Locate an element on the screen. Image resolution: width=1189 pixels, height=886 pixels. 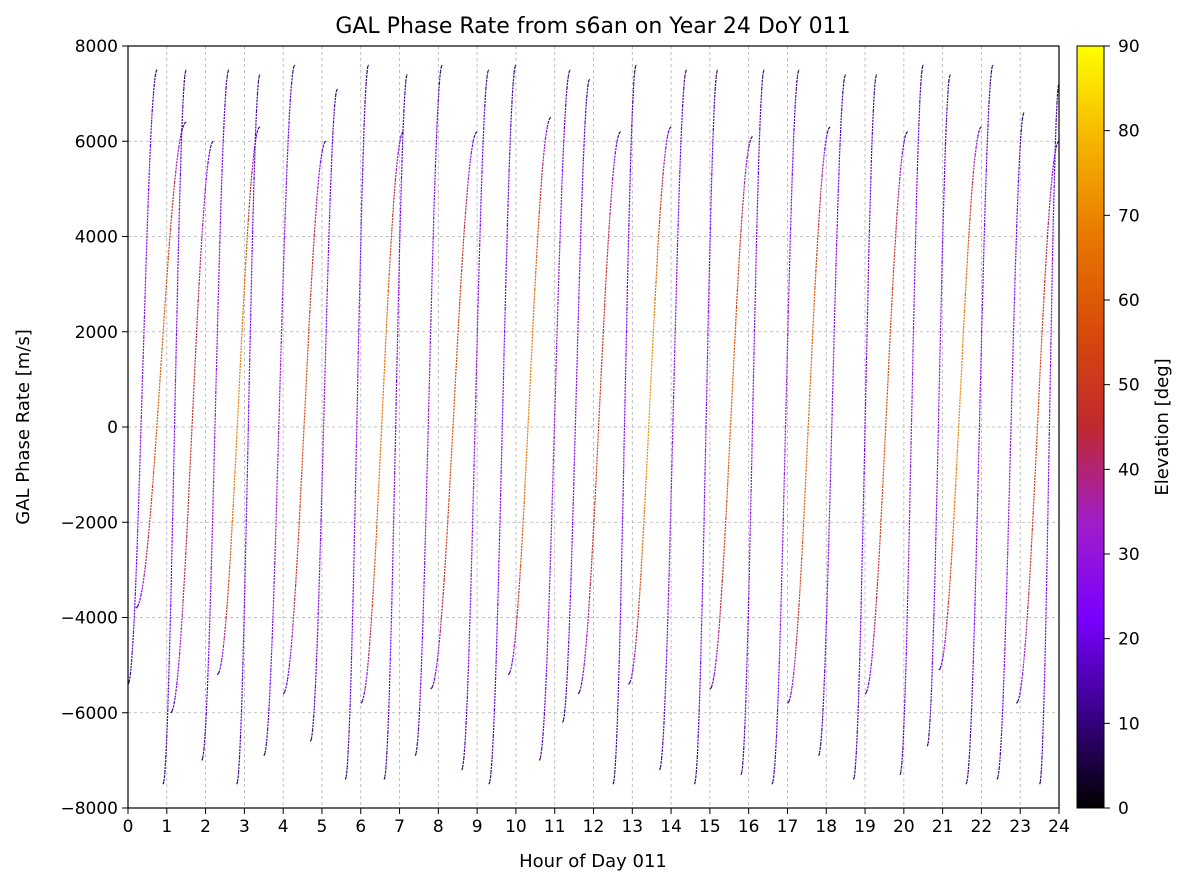
colorbar-tick-label: 60 is located at coordinates (1129, 301).